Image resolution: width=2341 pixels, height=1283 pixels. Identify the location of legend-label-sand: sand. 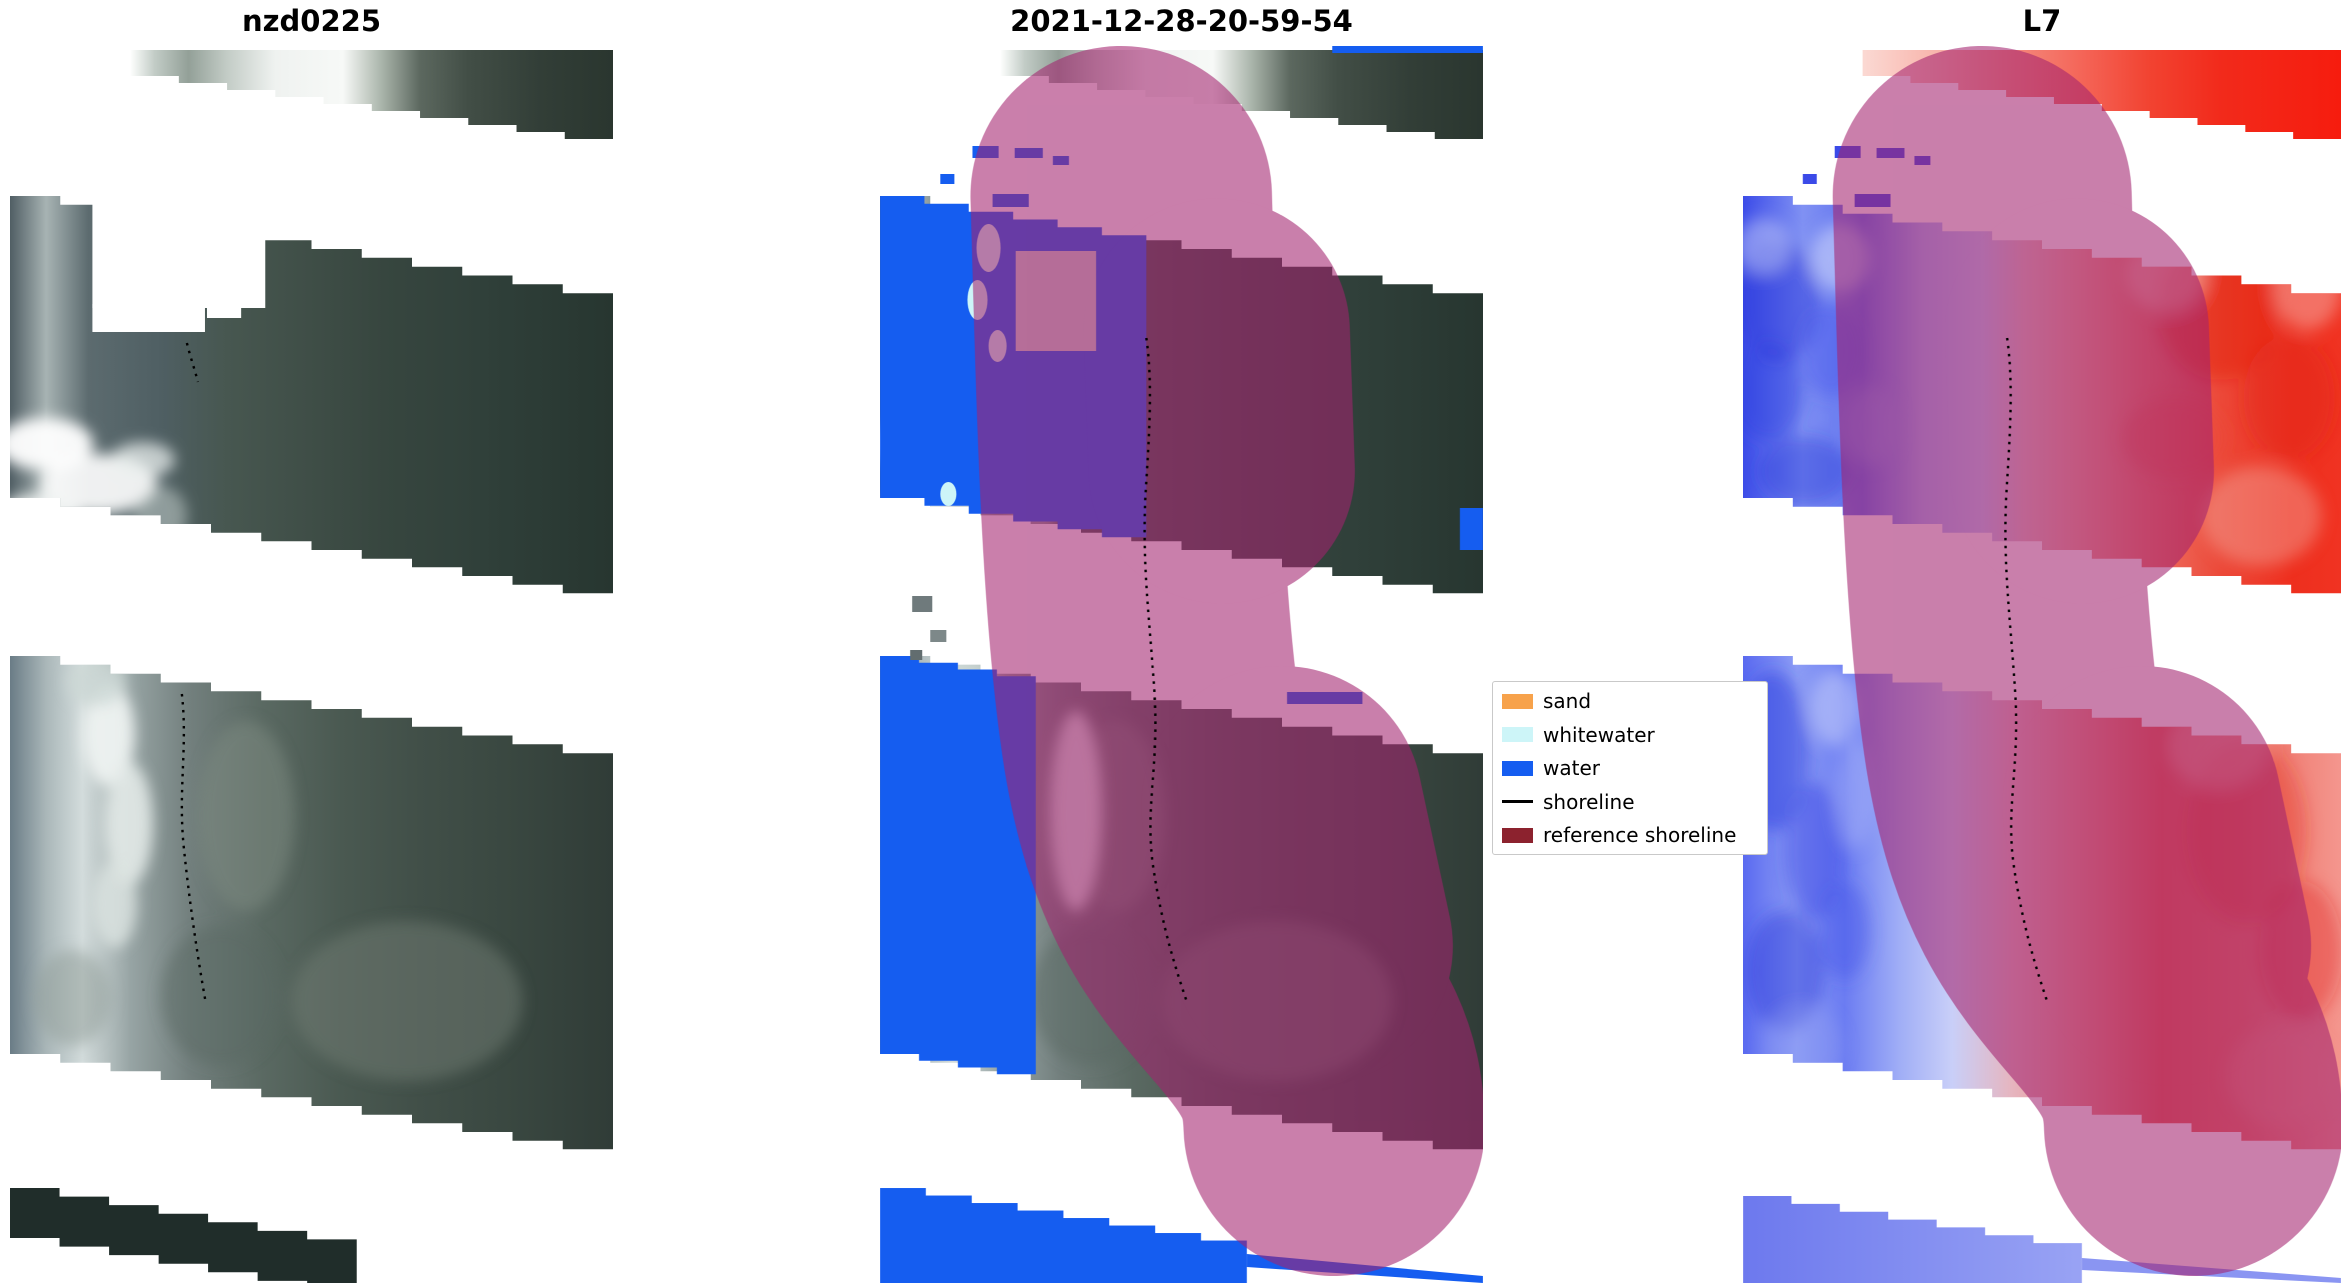
(1567, 701).